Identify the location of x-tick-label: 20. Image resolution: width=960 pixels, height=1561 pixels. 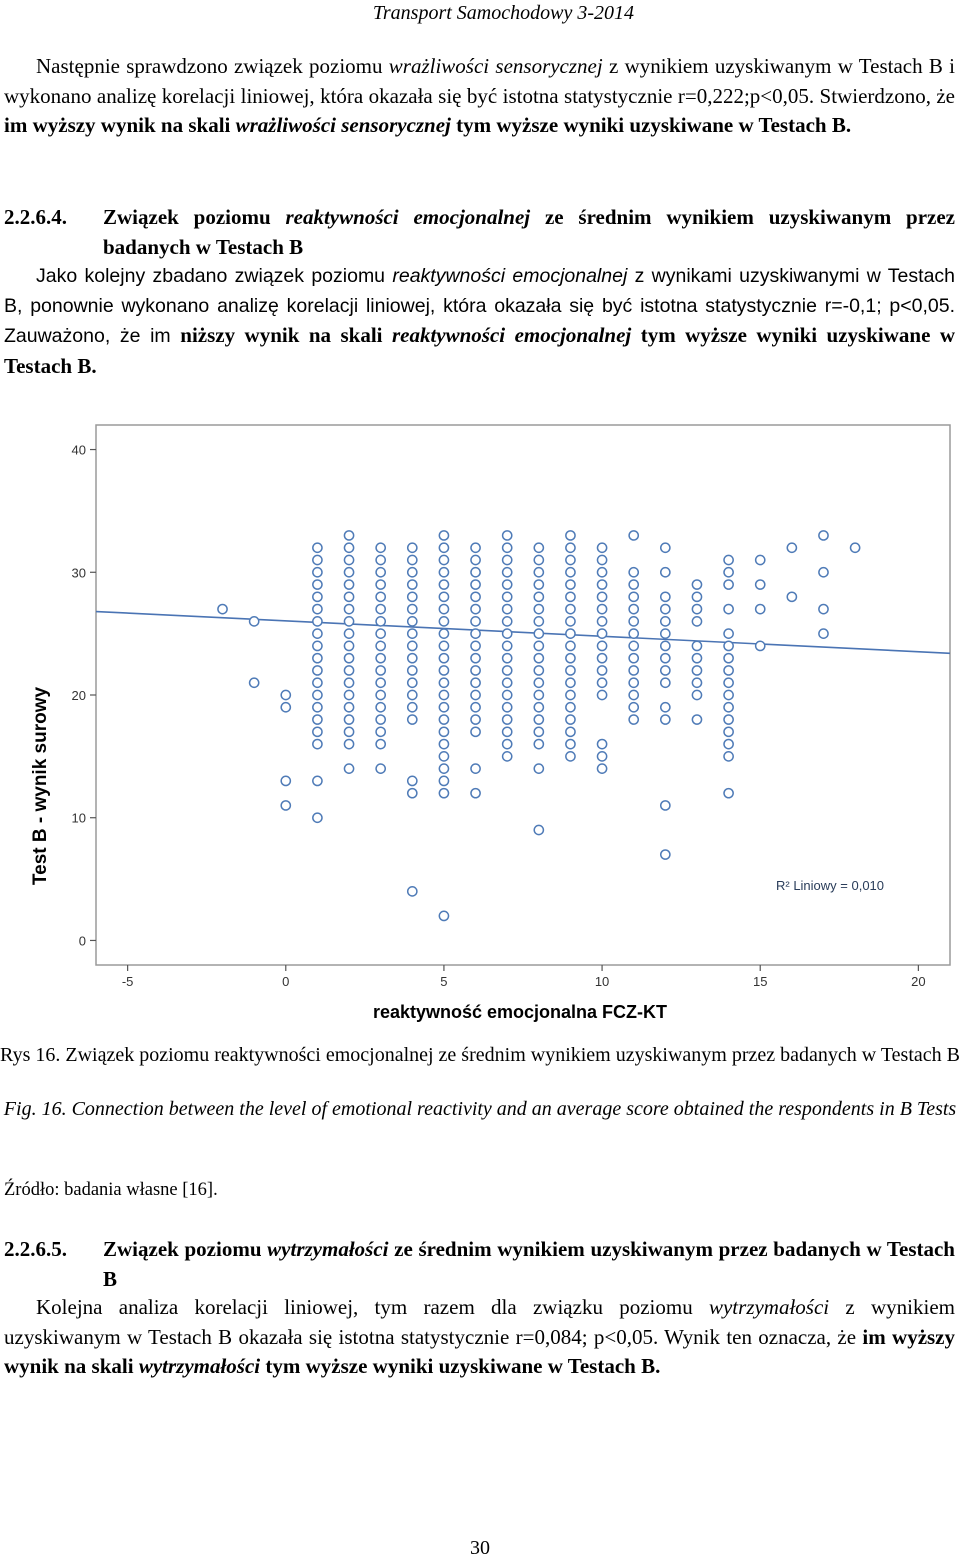
(918, 981).